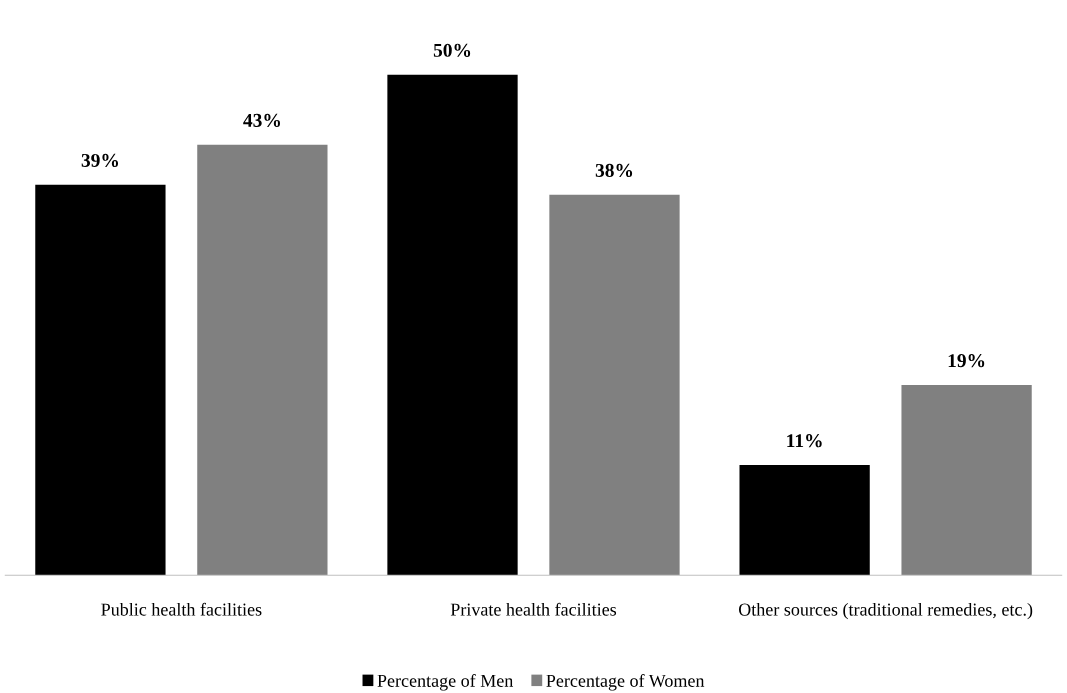 The height and width of the screenshot is (693, 1067). Describe the element at coordinates (261, 120) in the screenshot. I see `data-label: 43%` at that location.